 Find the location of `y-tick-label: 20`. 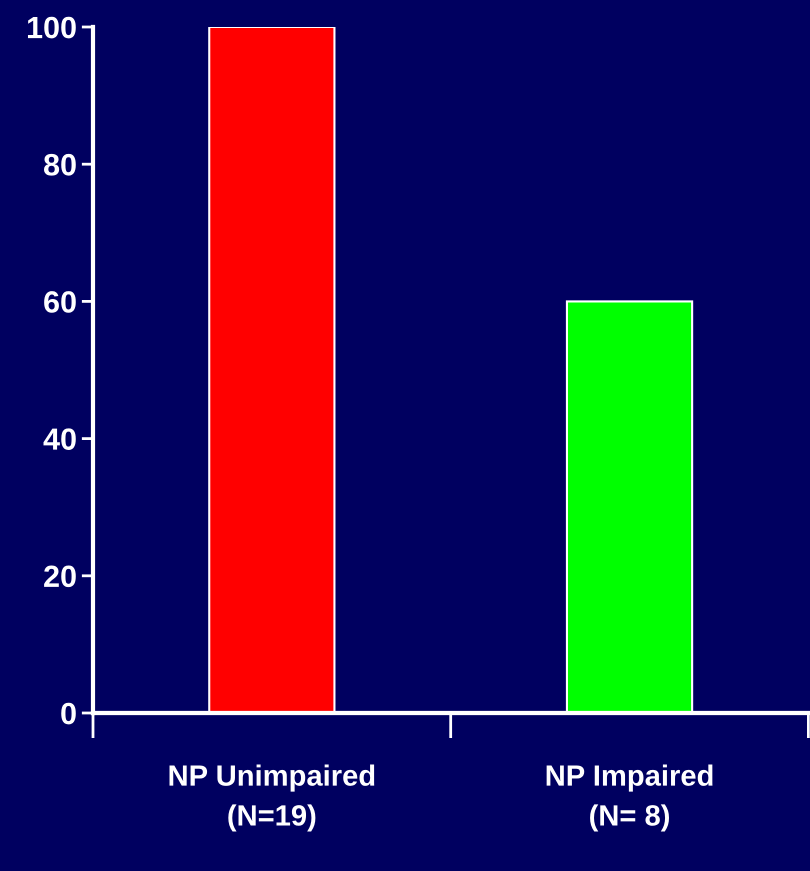

y-tick-label: 20 is located at coordinates (60, 577).